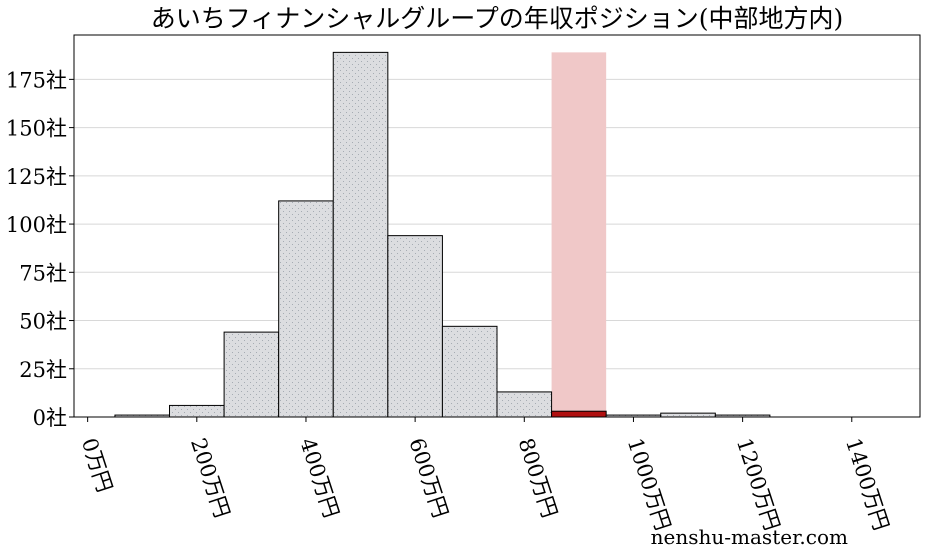 The width and height of the screenshot is (928, 557). Describe the element at coordinates (538, 477) in the screenshot. I see `x-tick-label: 800万円` at that location.